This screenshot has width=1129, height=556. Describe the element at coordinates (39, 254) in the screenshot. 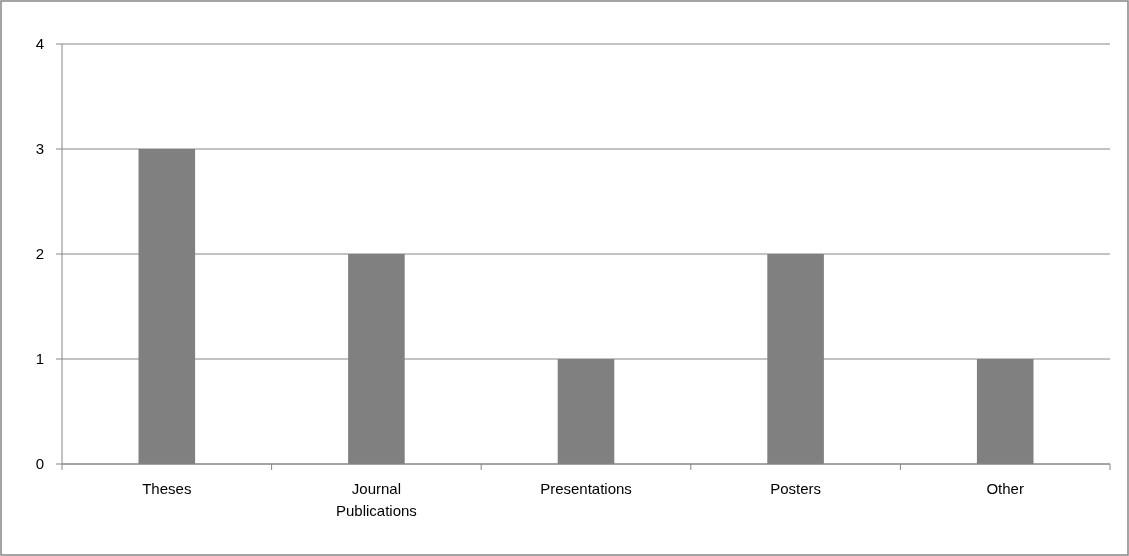

I see `y-tick-label: 2` at that location.